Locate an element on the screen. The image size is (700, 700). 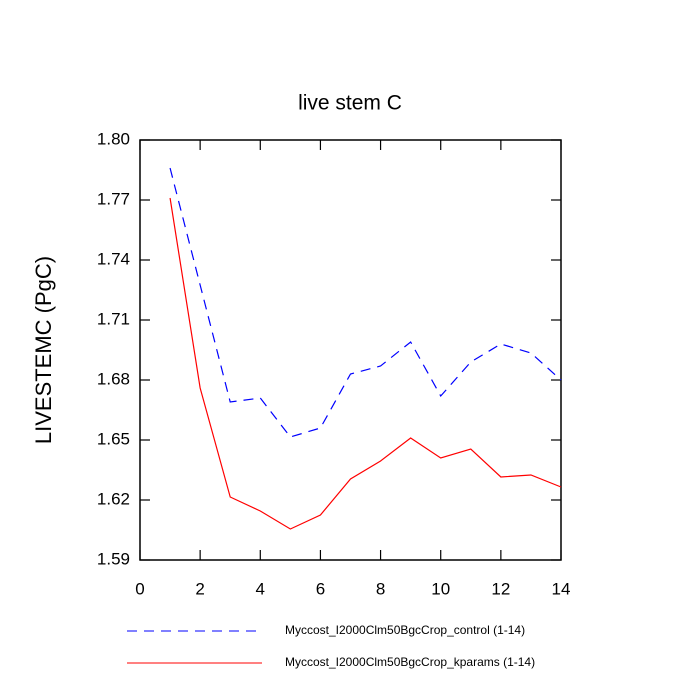
x-tick-label: 14 is located at coordinates (561, 588).